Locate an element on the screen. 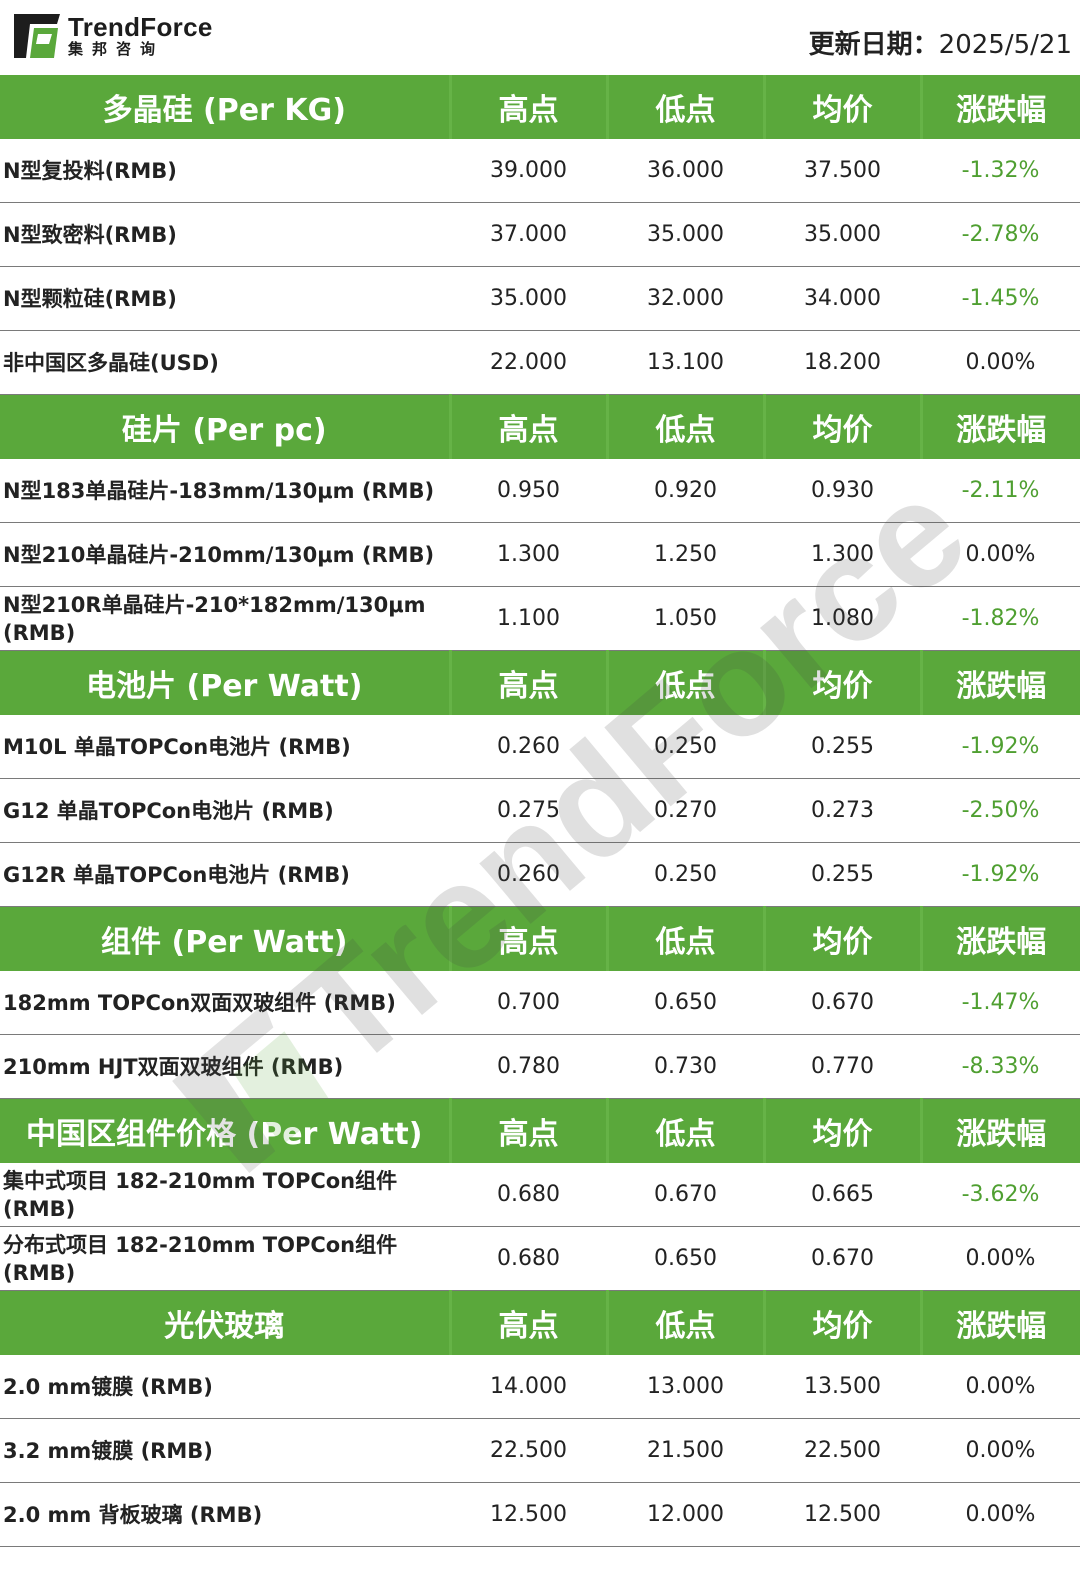  section-title: 中国区组件价格 (Per Watt) is located at coordinates (225, 1130).